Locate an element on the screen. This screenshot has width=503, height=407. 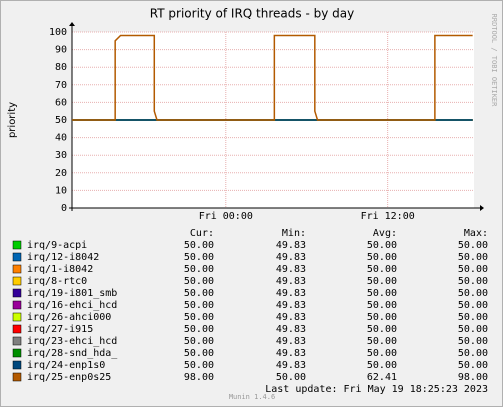
legend-label: irq/24-enp1s0 is located at coordinates (66, 365).